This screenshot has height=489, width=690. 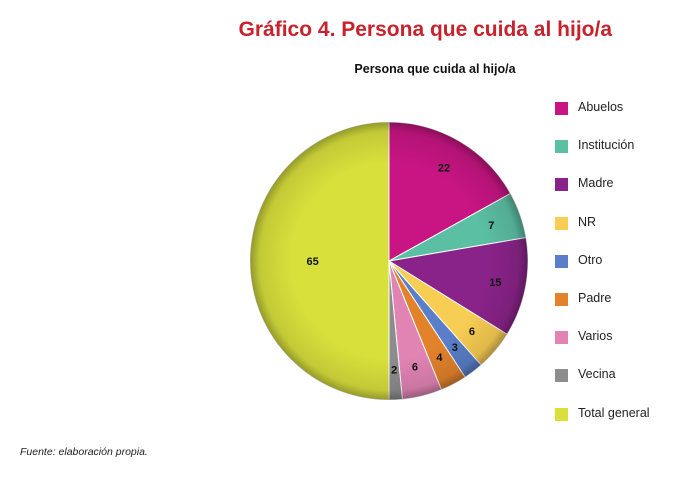 What do you see at coordinates (595, 336) in the screenshot?
I see `legend-label: Varios` at bounding box center [595, 336].